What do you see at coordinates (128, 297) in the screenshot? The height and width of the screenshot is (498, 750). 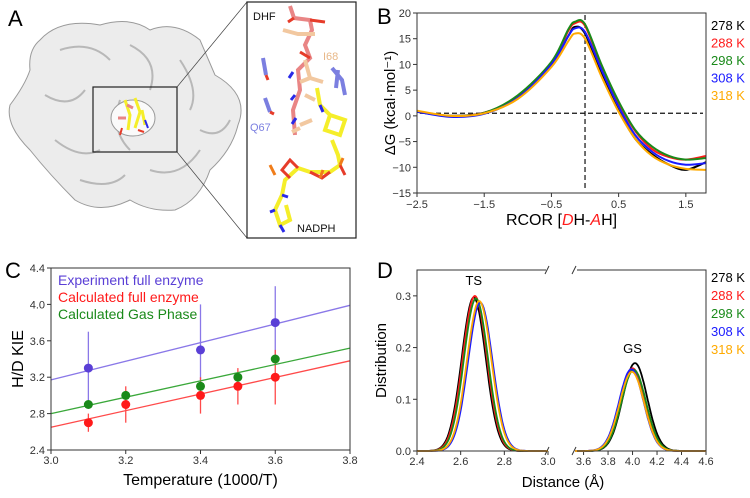 I see `legend-entry: Calculated full enzyme` at bounding box center [128, 297].